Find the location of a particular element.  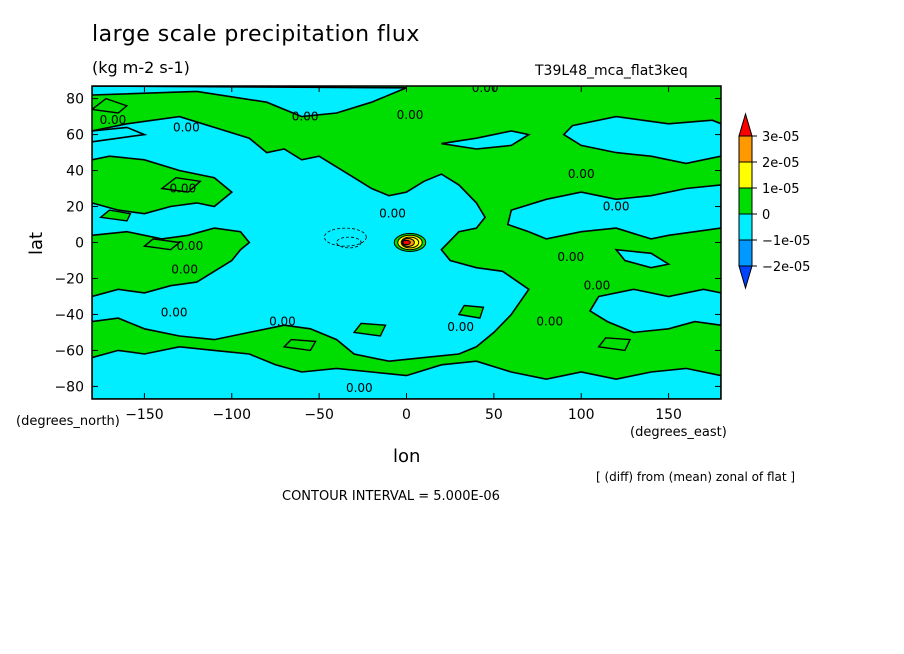

contour-interval: CONTOUR INTERVAL = 5.000E-06 is located at coordinates (391, 496).